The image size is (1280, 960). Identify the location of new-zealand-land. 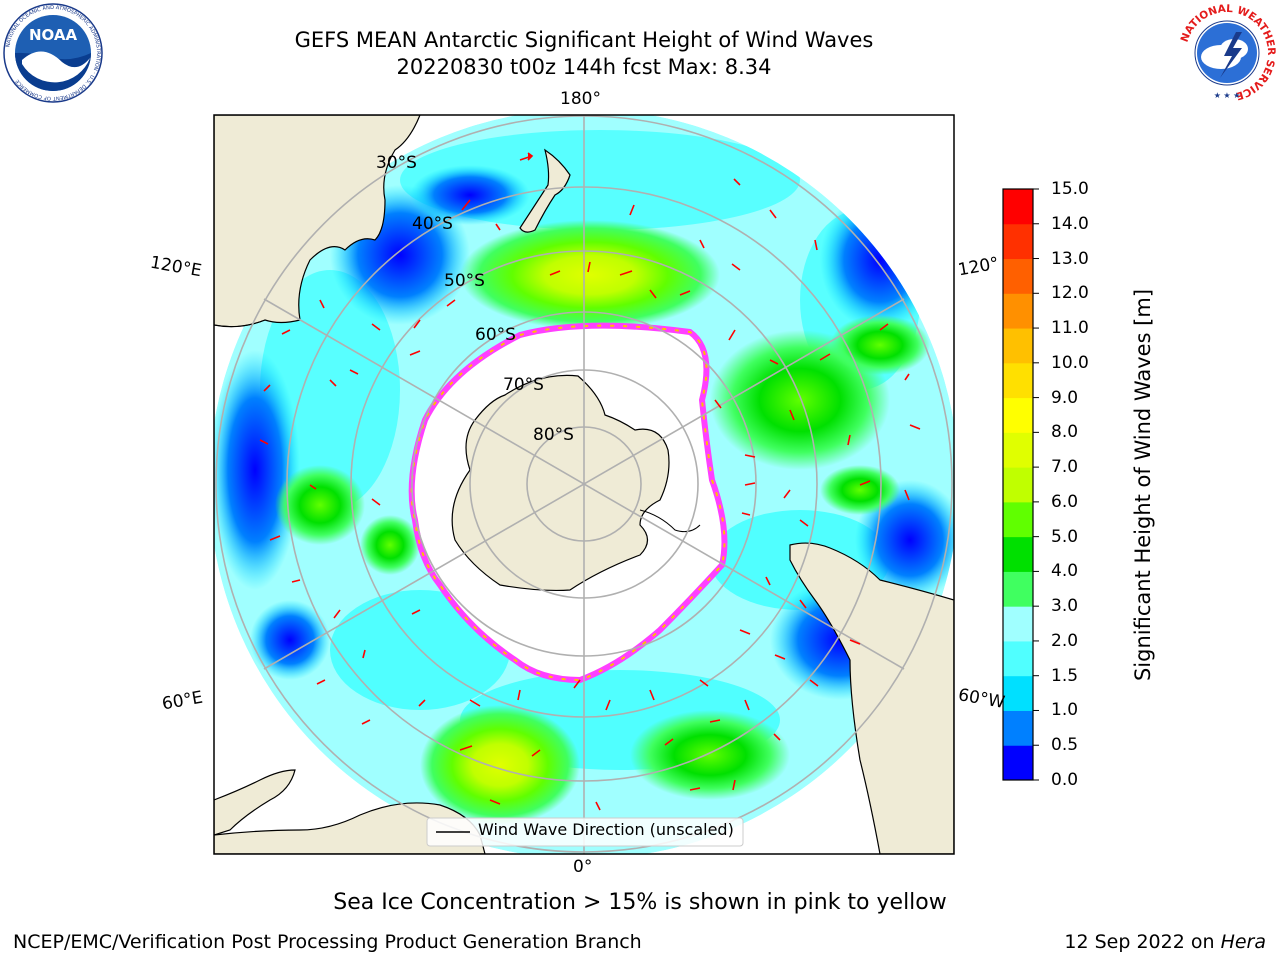
(545, 190).